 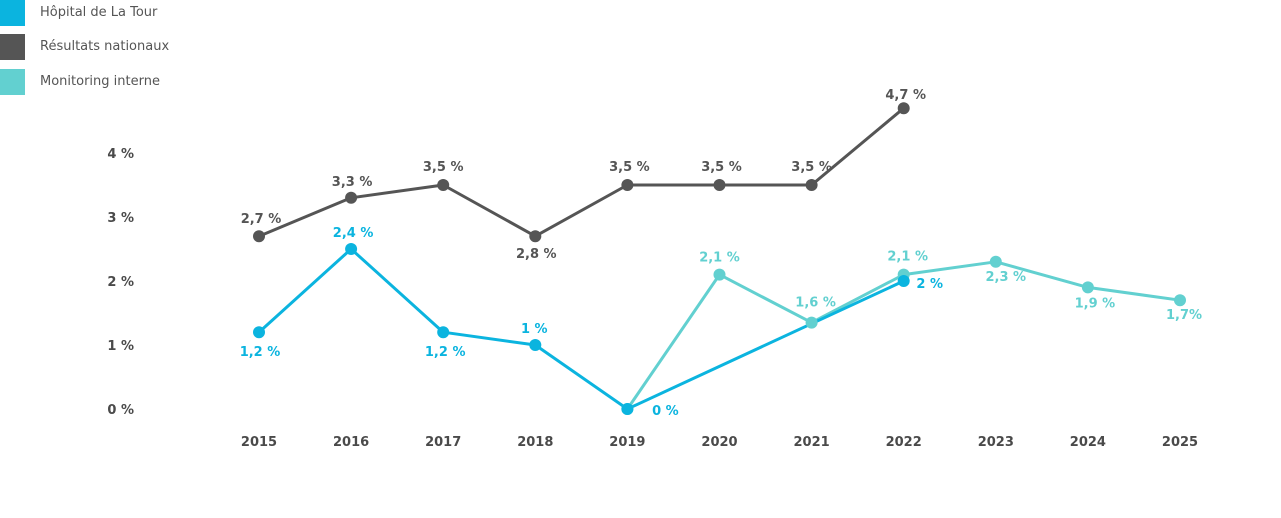 I want to click on x-tick-label: 2022, so click(x=904, y=442).